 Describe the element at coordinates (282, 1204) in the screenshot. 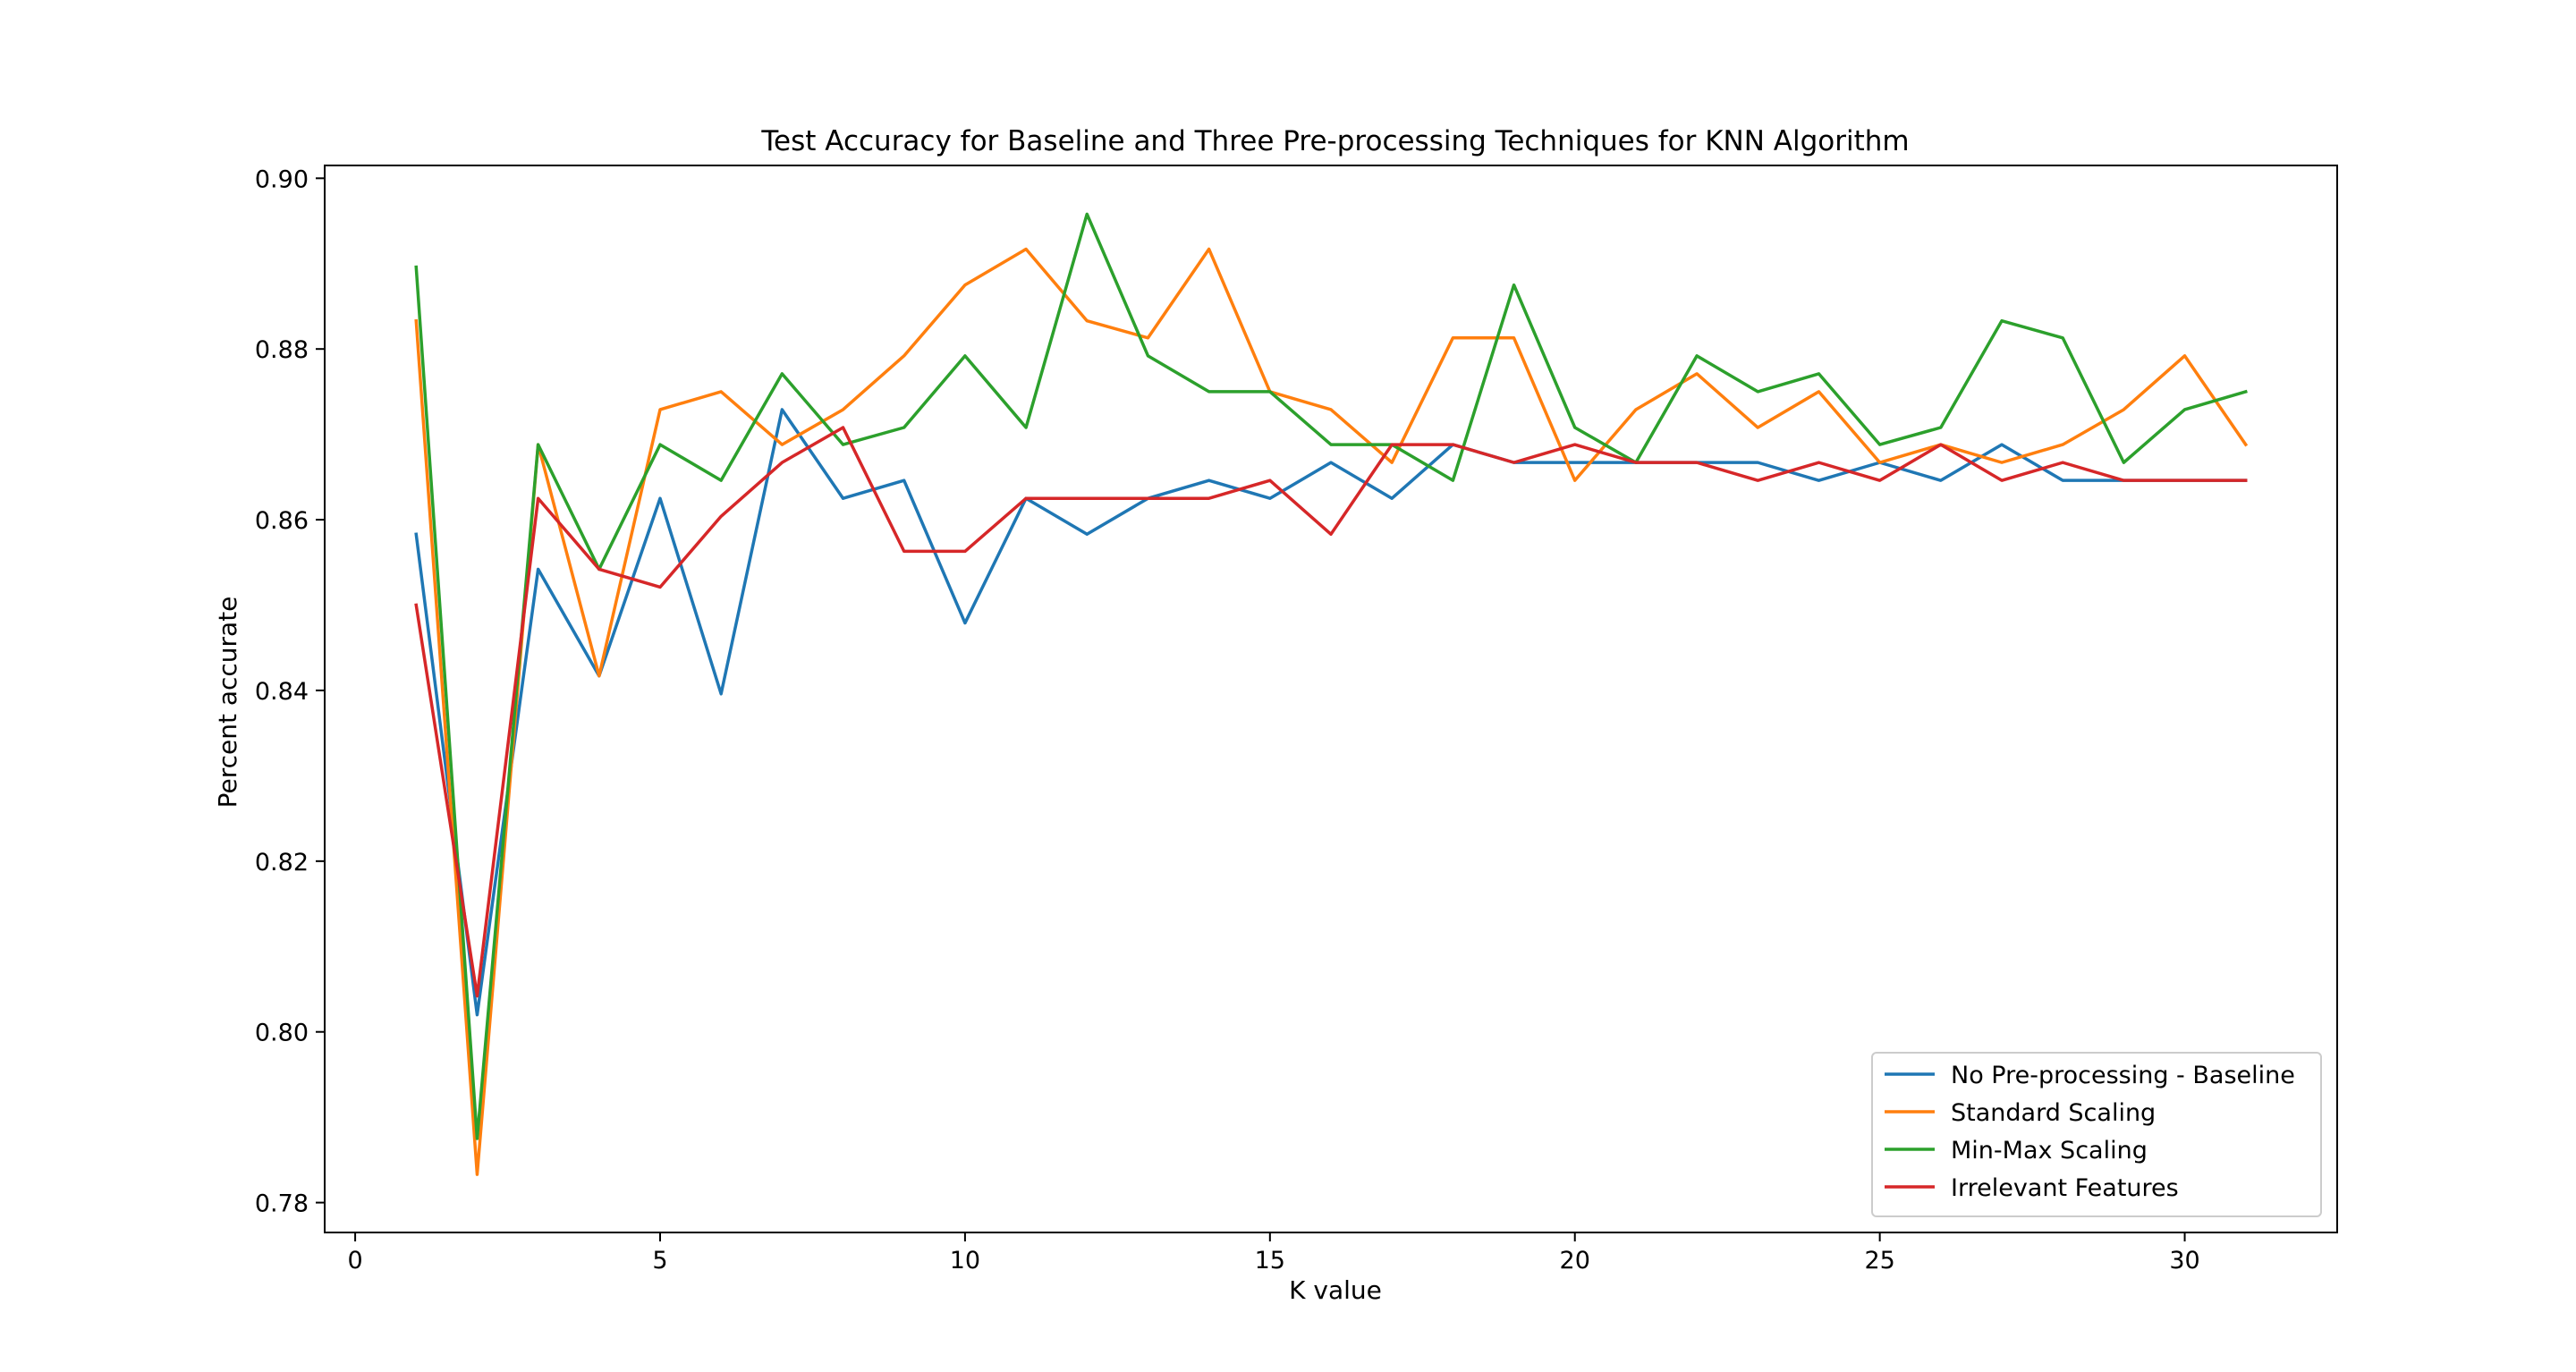

I see `y-tick-label: 0.78` at that location.